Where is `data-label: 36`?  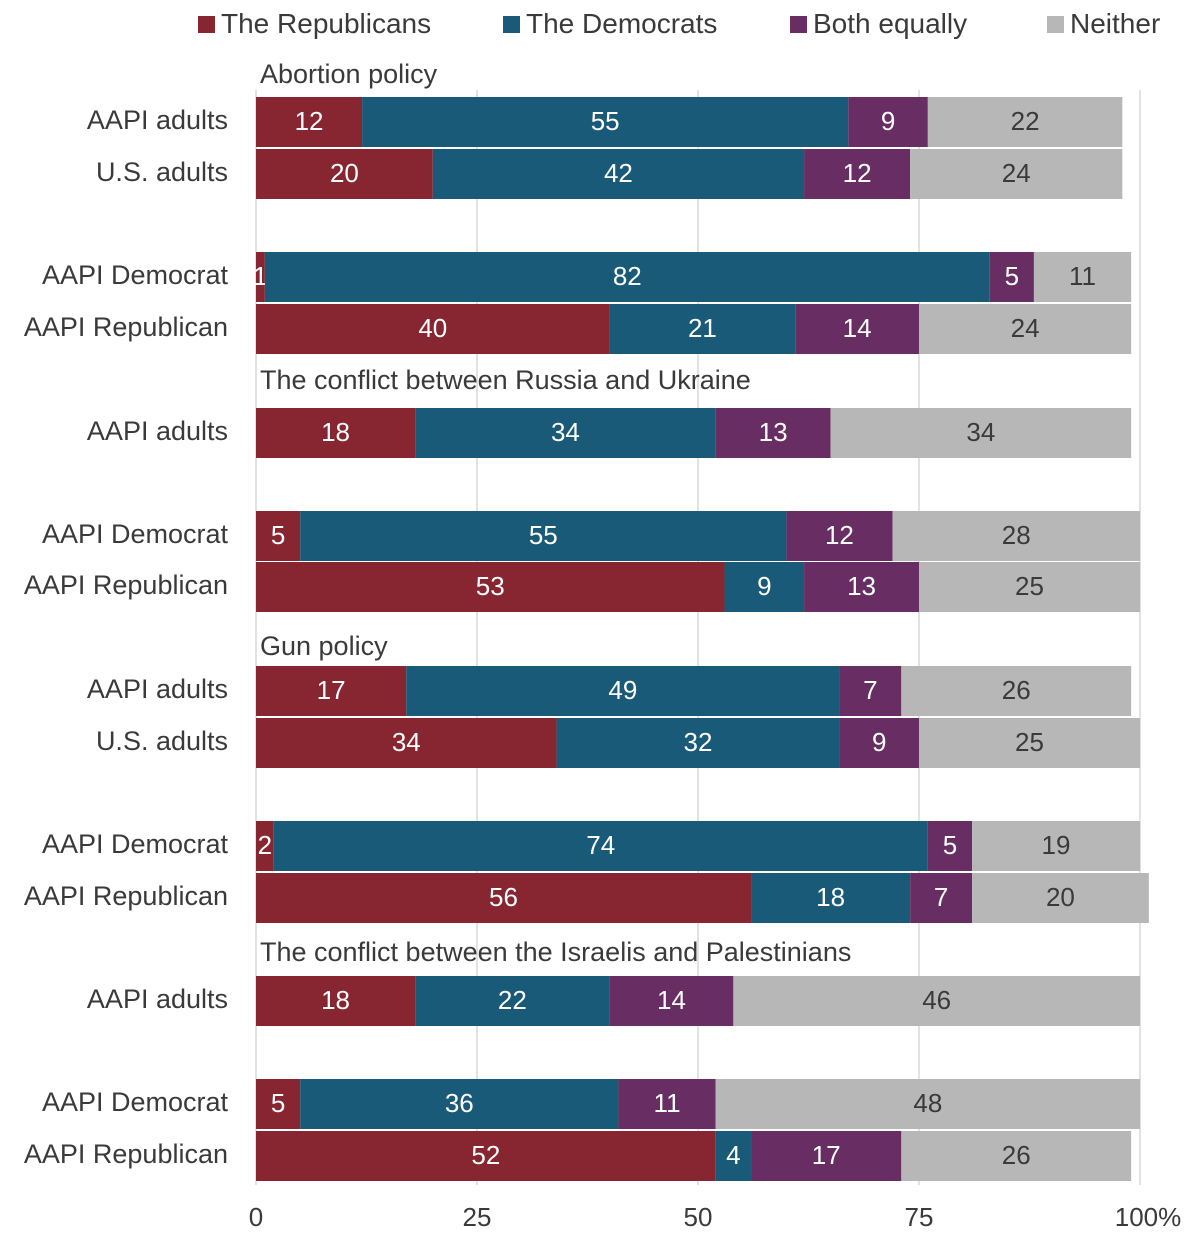
data-label: 36 is located at coordinates (459, 1103).